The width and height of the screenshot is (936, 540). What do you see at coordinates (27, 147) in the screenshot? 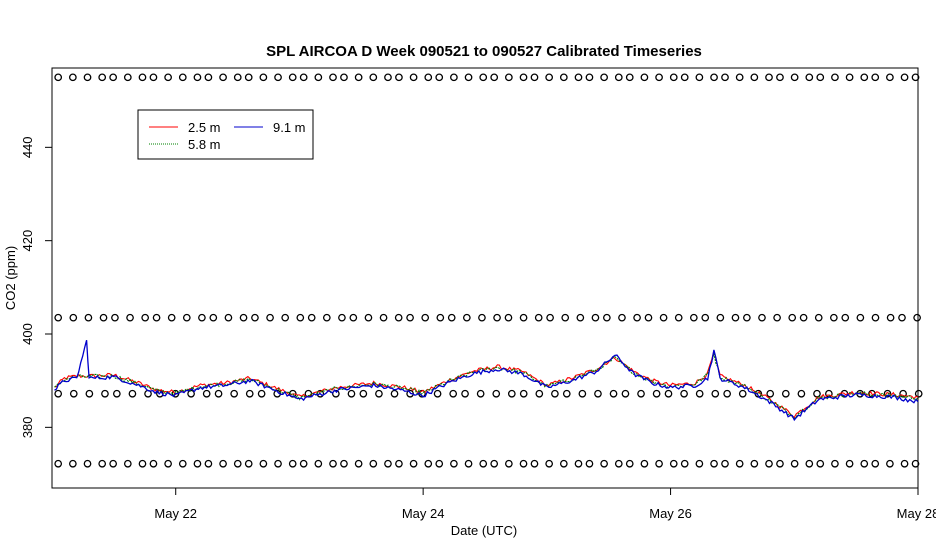
I see `y-tick-label: 440` at bounding box center [27, 147].